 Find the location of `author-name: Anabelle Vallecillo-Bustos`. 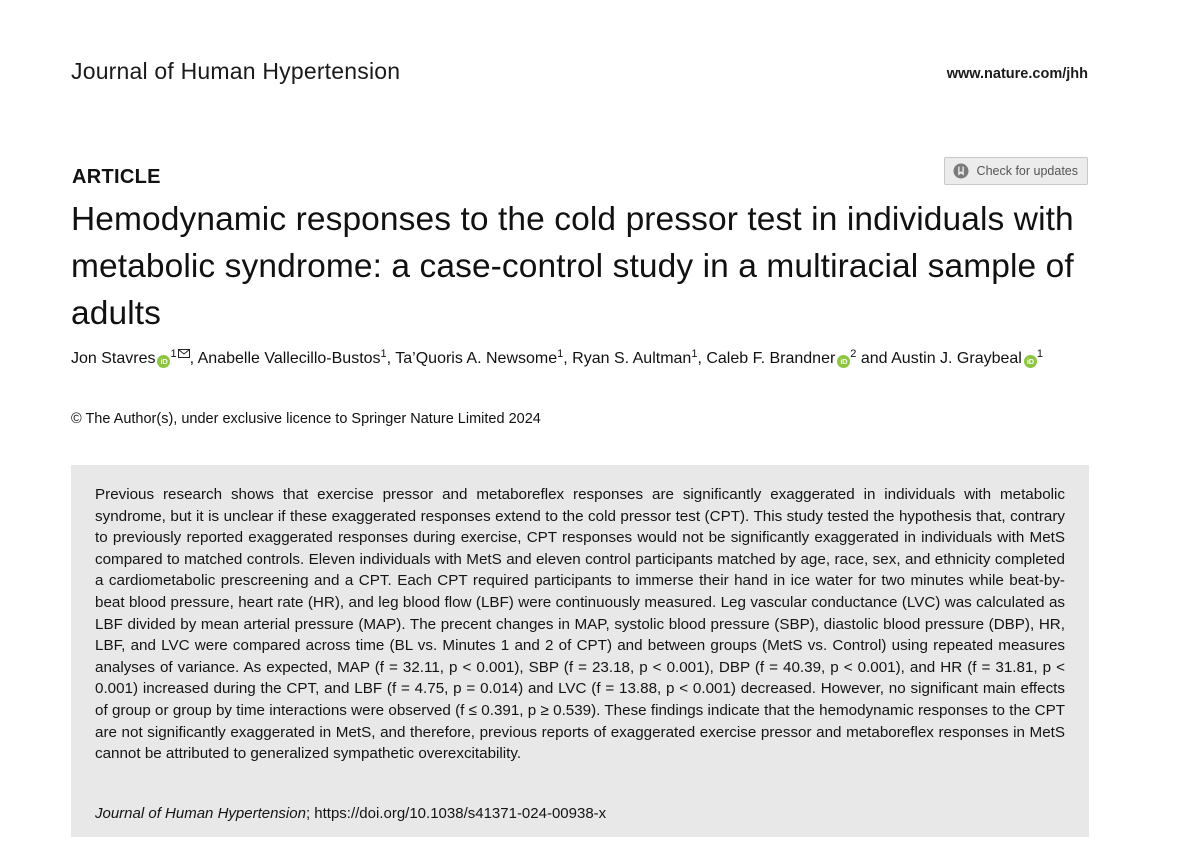

author-name: Anabelle Vallecillo-Bustos is located at coordinates (289, 358).